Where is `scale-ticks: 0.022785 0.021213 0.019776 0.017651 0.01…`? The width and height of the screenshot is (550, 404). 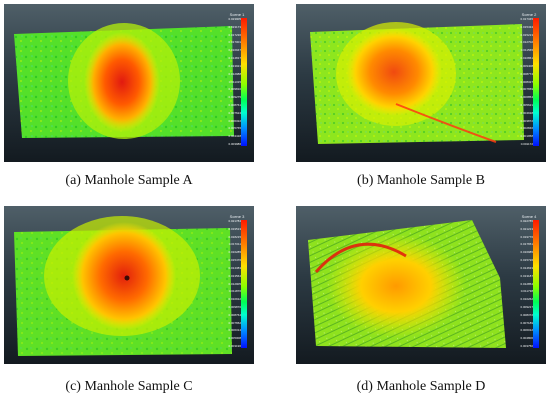
scale-ticks: 0.022785 0.021213 0.019776 0.017651 0.01… is located at coordinates (525, 284).